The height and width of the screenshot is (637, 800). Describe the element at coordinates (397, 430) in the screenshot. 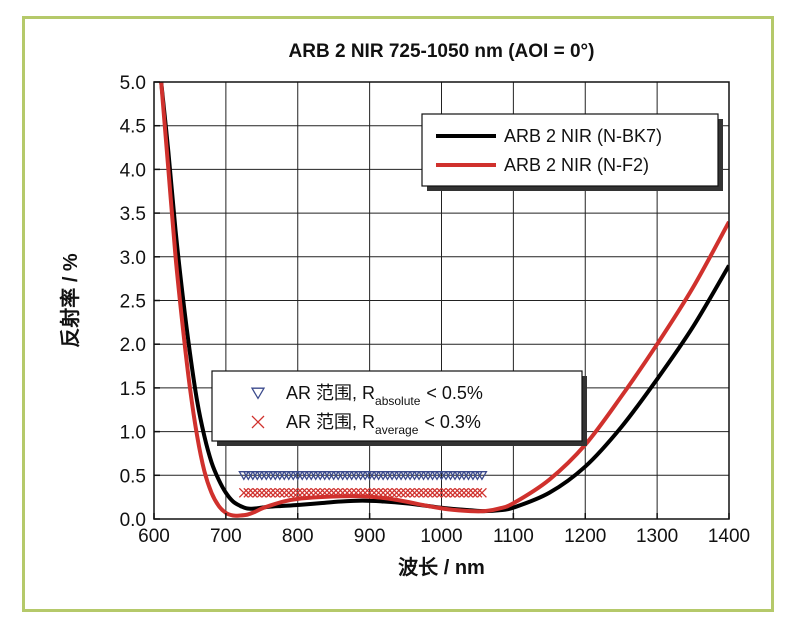

I see `marker-legend-sub-average: average` at that location.